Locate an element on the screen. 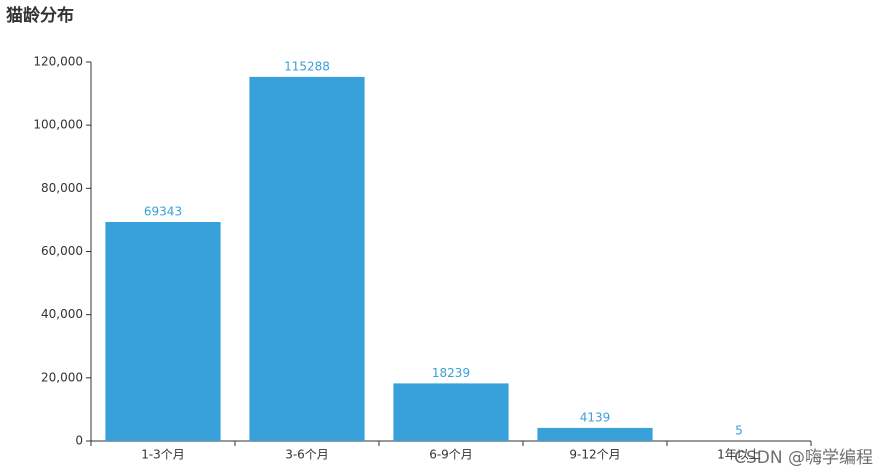 Image resolution: width=888 pixels, height=476 pixels. value-label: 18239 is located at coordinates (451, 373).